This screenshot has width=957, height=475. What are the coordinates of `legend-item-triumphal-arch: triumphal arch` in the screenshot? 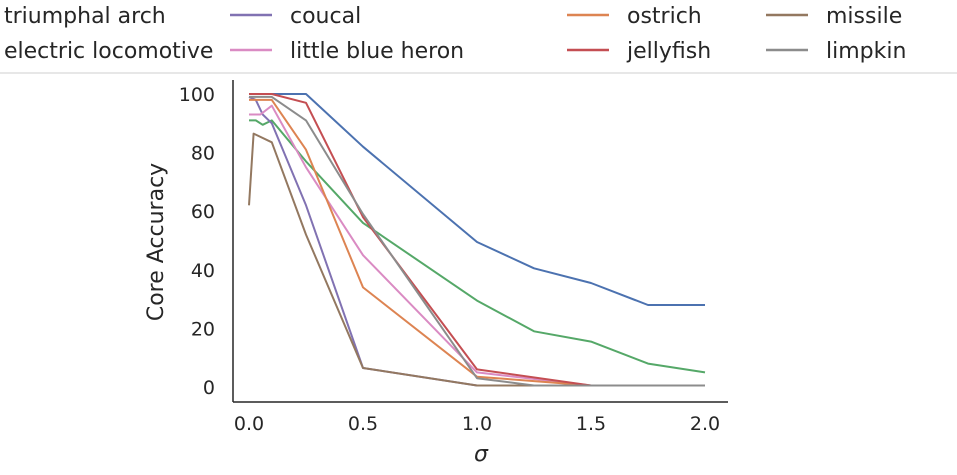 It's located at (85, 16).